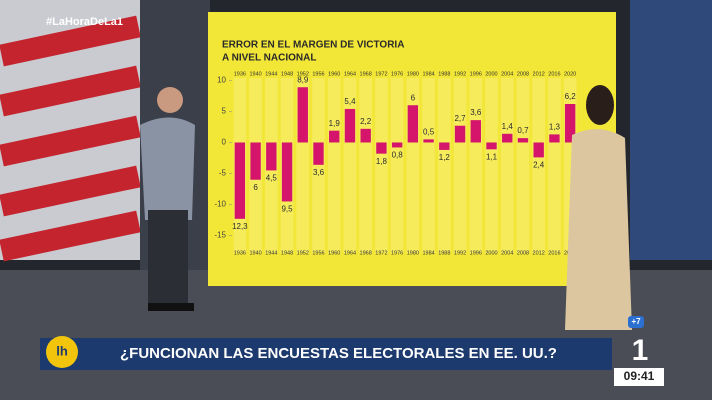  Describe the element at coordinates (571, 96) in the screenshot. I see `value-label: 6,2` at that location.